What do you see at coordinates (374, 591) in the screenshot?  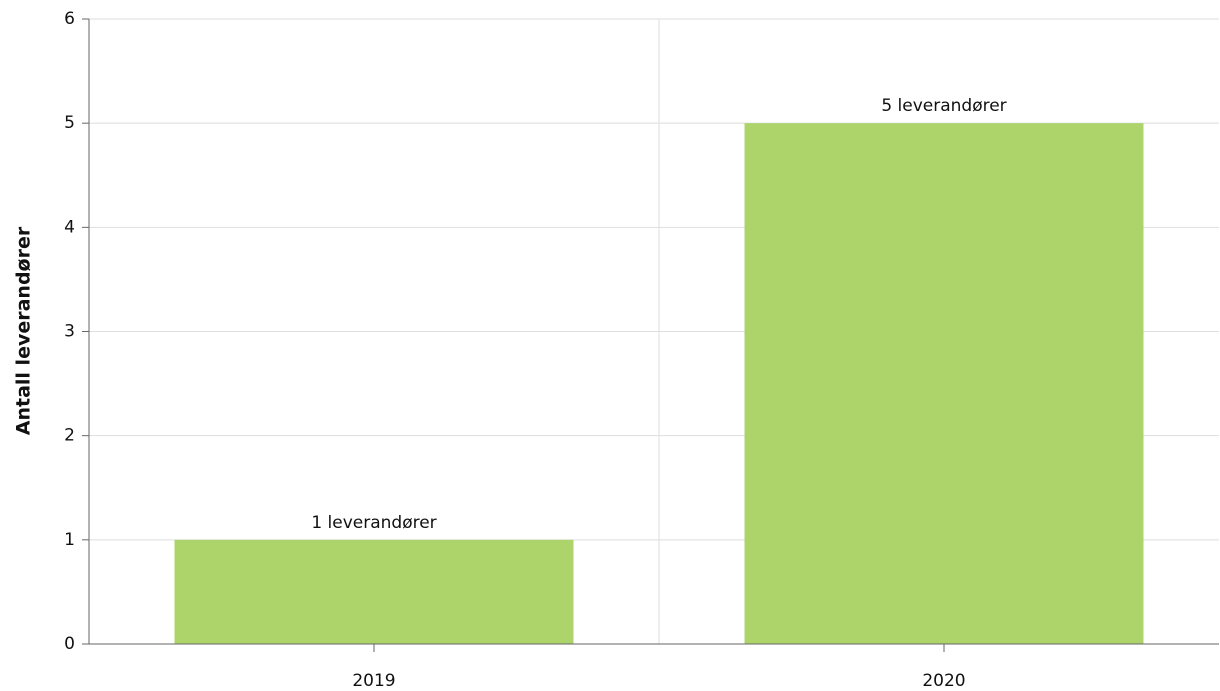 I see `bar` at bounding box center [374, 591].